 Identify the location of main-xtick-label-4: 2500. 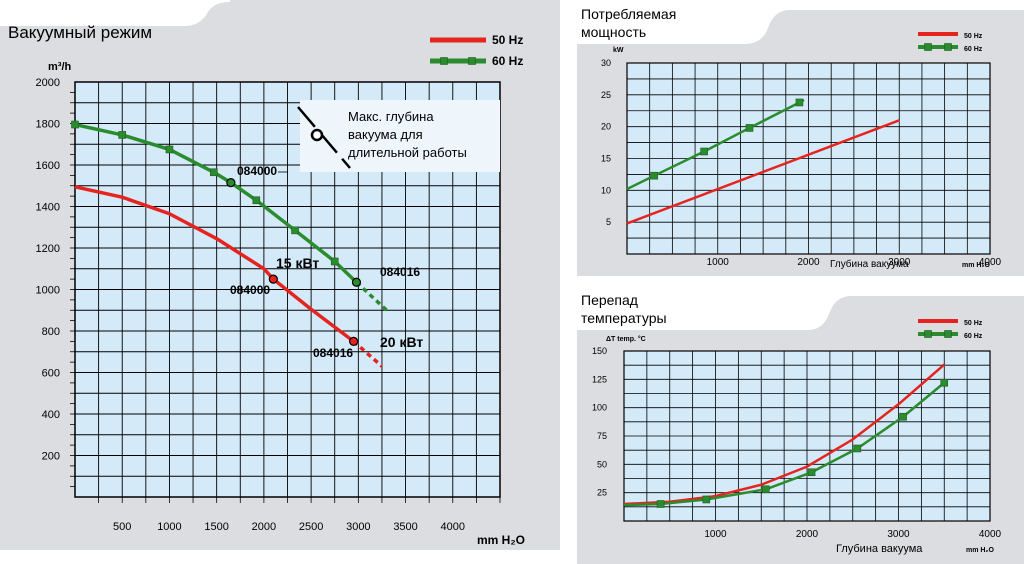
(311, 527).